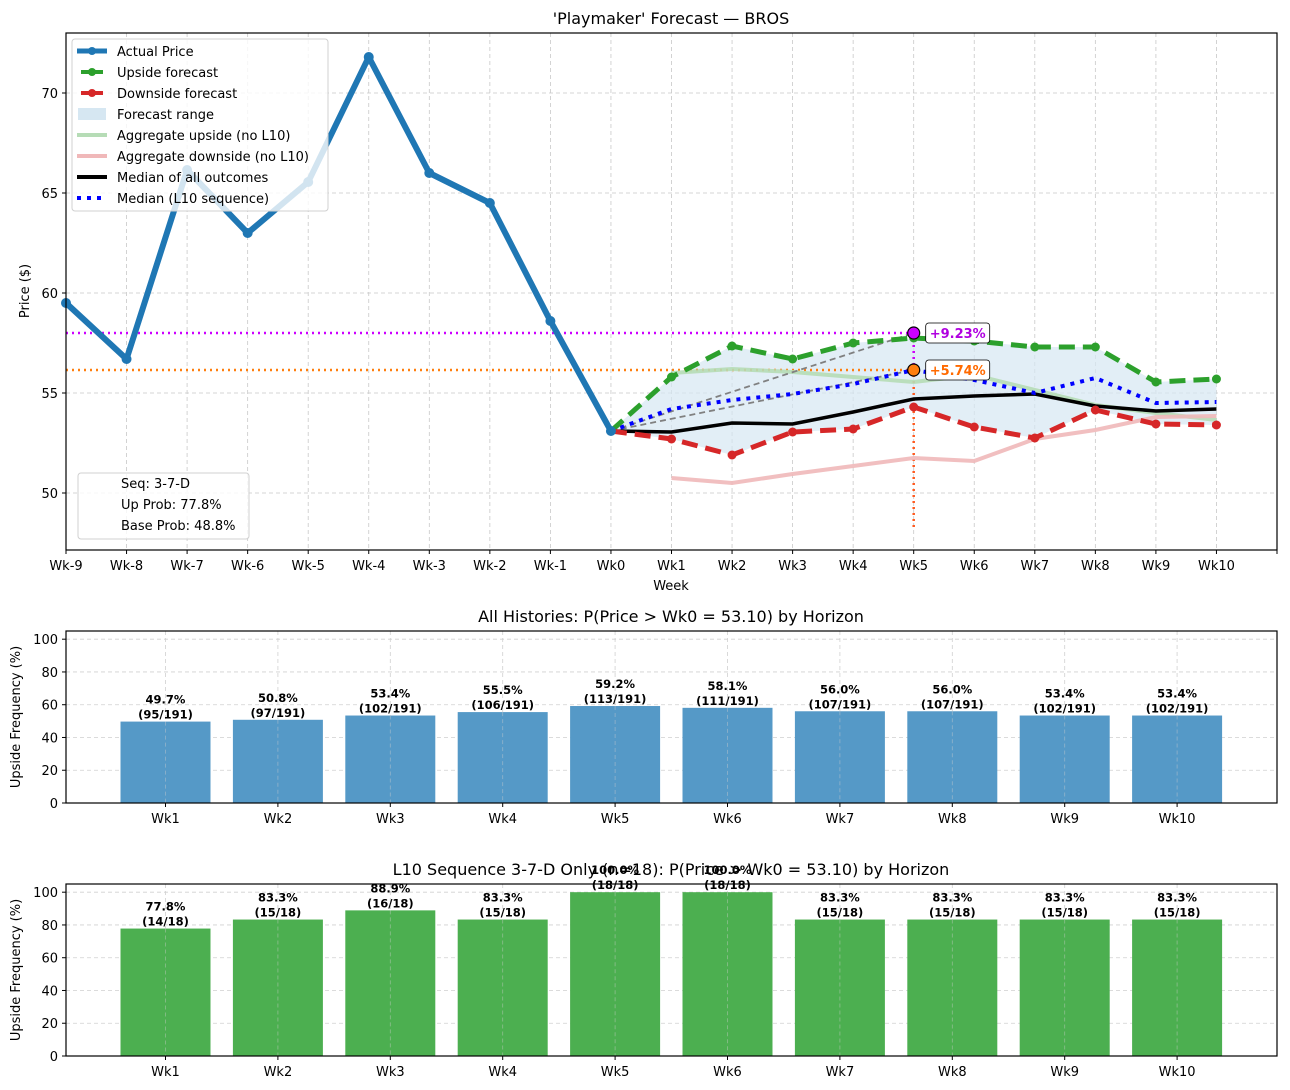 The height and width of the screenshot is (1090, 1290). I want to click on info-sequence: Seq: 3-7-D, so click(155, 484).